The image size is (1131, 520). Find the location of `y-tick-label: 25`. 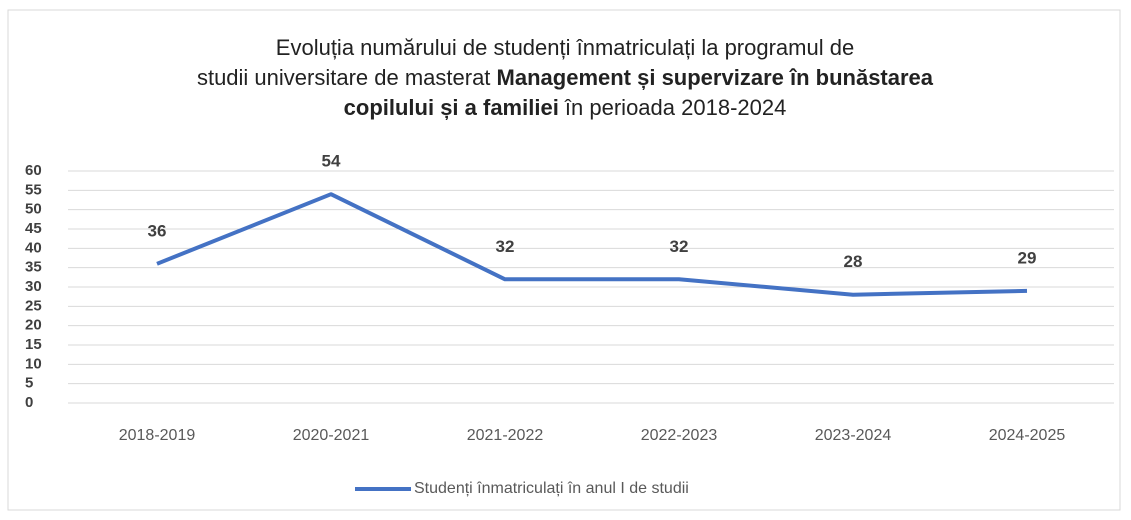

y-tick-label: 25 is located at coordinates (33, 305).